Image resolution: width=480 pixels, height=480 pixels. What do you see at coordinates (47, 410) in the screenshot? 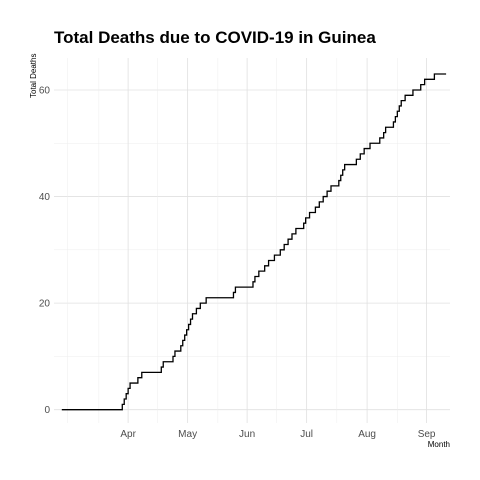
I see `y-tick-label: 0` at bounding box center [47, 410].